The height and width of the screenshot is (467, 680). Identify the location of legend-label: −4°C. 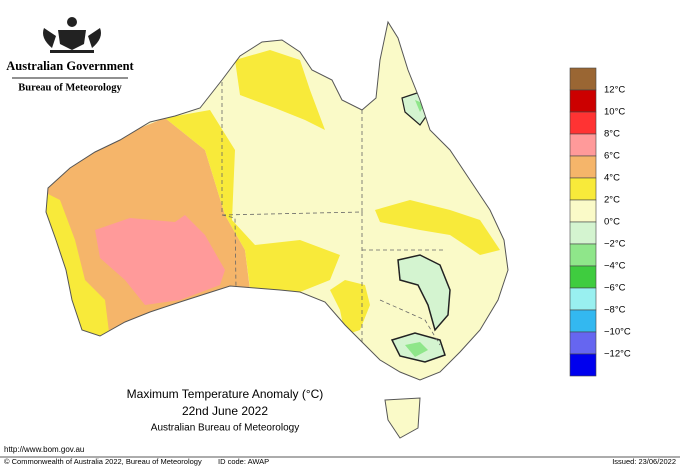
(615, 266).